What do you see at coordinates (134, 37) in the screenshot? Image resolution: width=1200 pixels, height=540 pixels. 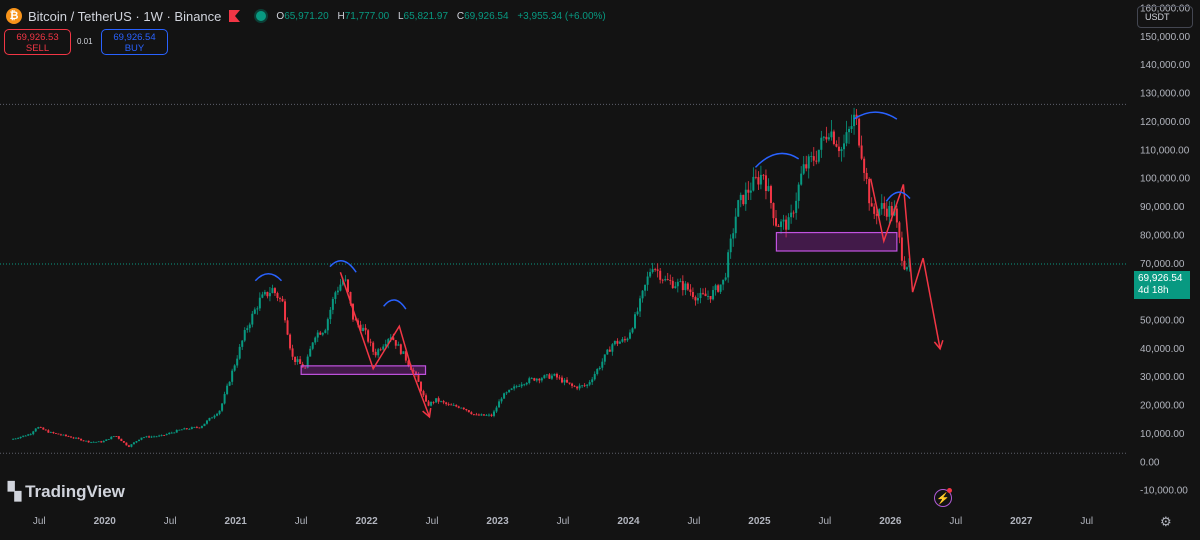 I see `buy-price: 69,926.54` at bounding box center [134, 37].